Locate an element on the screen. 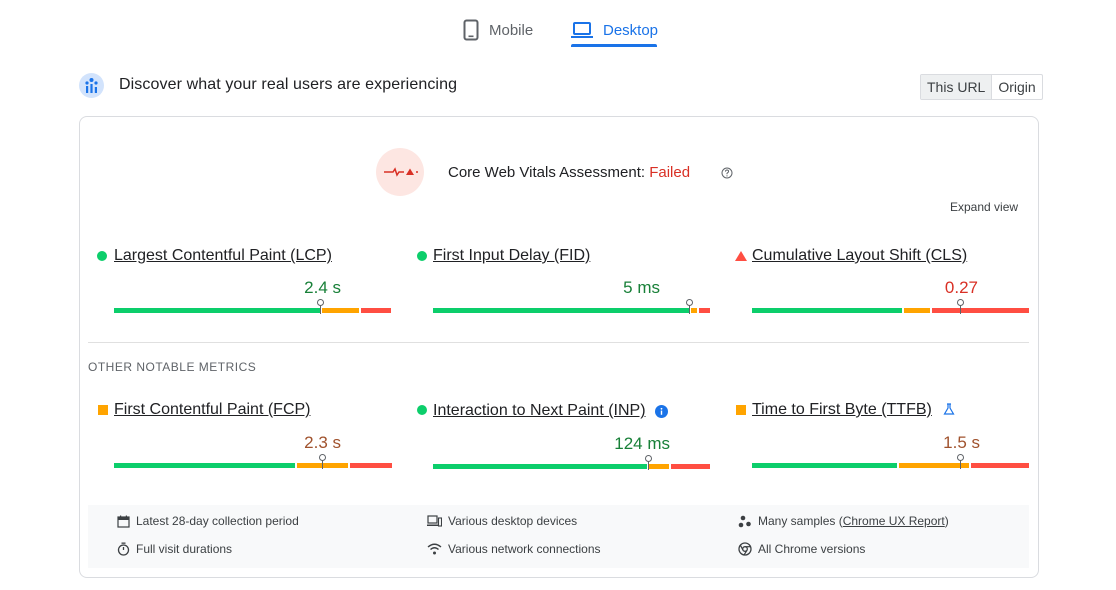  assessment-label: Core Web Vitals Assessment: is located at coordinates (549, 172).